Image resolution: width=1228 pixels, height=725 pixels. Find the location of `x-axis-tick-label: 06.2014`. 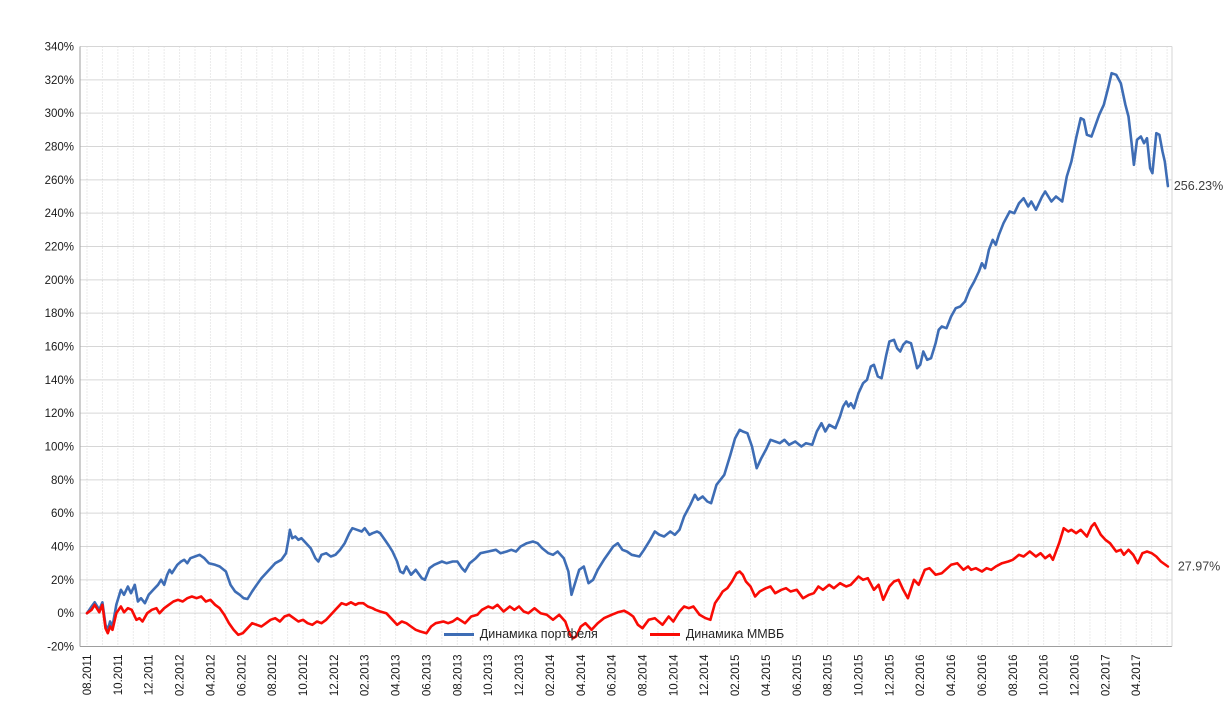

x-axis-tick-label: 06.2014 is located at coordinates (613, 675).